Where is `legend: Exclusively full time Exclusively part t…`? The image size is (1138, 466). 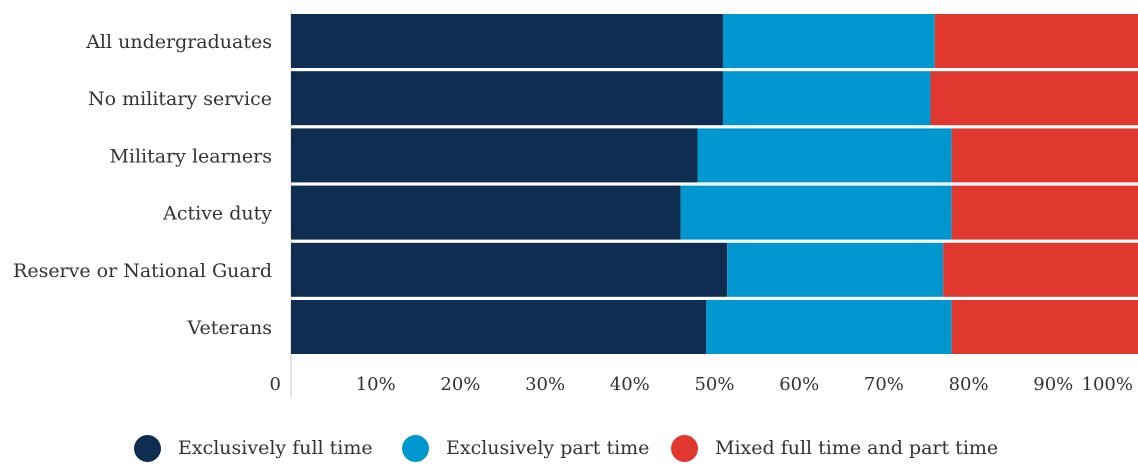
legend: Exclusively full time Exclusively part t… is located at coordinates (569, 448).